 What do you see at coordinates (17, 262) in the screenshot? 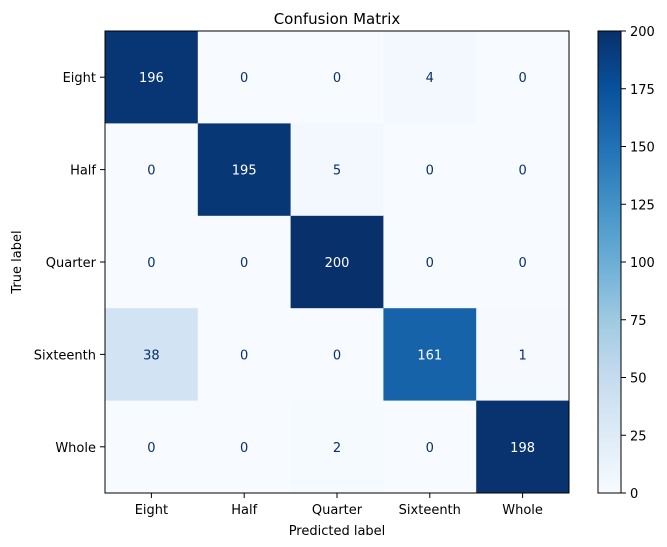
I see `y-axis-label: True label` at bounding box center [17, 262].